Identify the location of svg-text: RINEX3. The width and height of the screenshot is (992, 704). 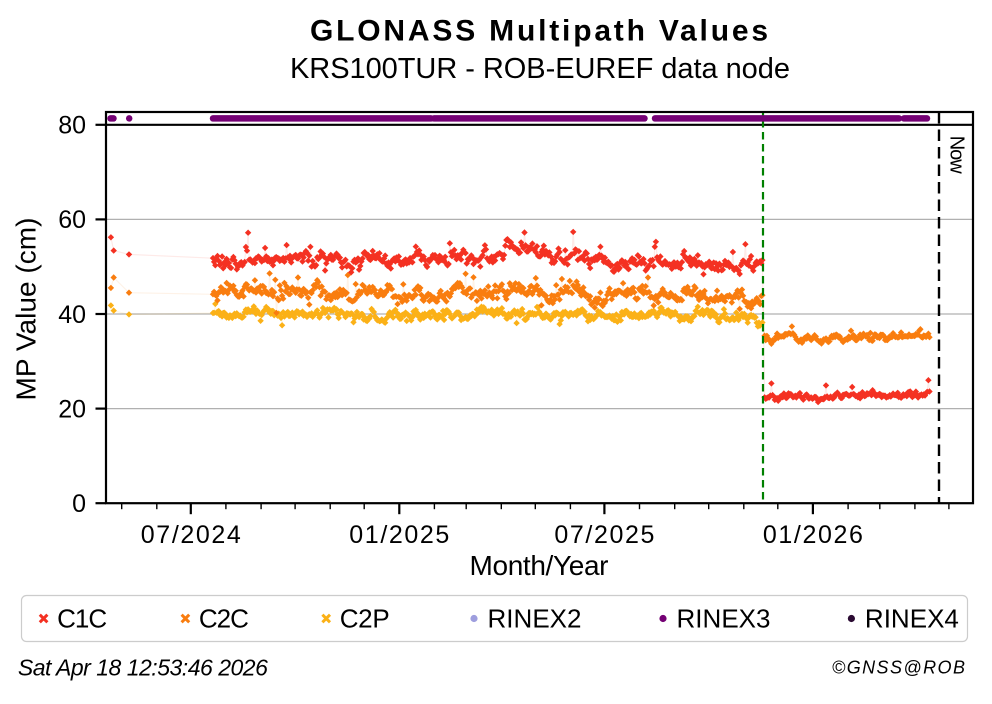
(724, 619).